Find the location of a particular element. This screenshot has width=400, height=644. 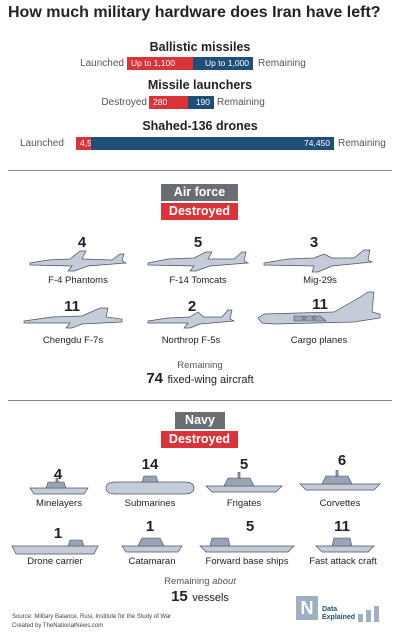

bar-value-label: Up to 1,000 is located at coordinates (227, 63).